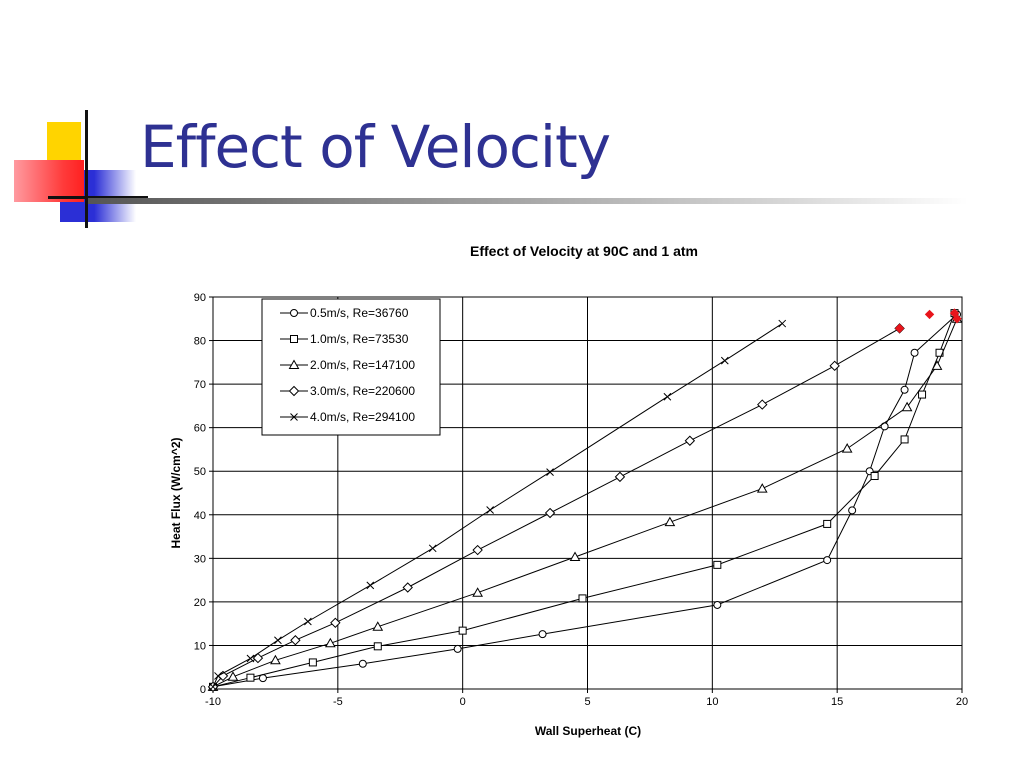 Image resolution: width=1024 pixels, height=768 pixels. Describe the element at coordinates (338, 702) in the screenshot. I see `x-tick-label: -5` at that location.